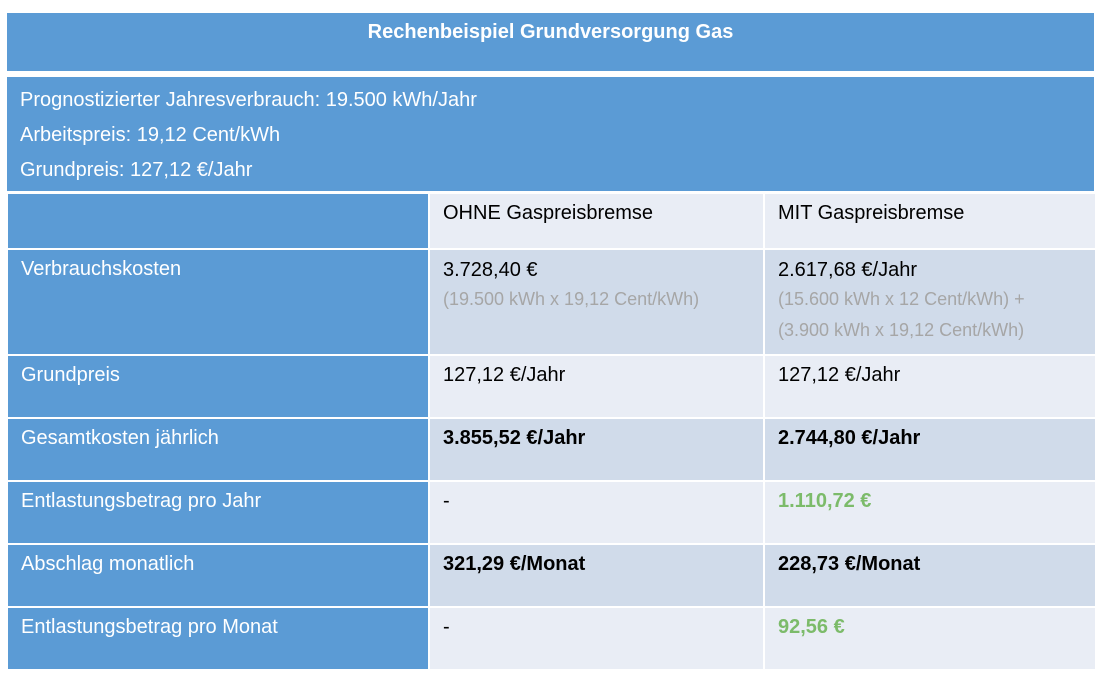 This screenshot has height=677, width=1106. I want to click on working-price-line: Arbeitspreis: 19,12 Cent/kWh, so click(150, 135).